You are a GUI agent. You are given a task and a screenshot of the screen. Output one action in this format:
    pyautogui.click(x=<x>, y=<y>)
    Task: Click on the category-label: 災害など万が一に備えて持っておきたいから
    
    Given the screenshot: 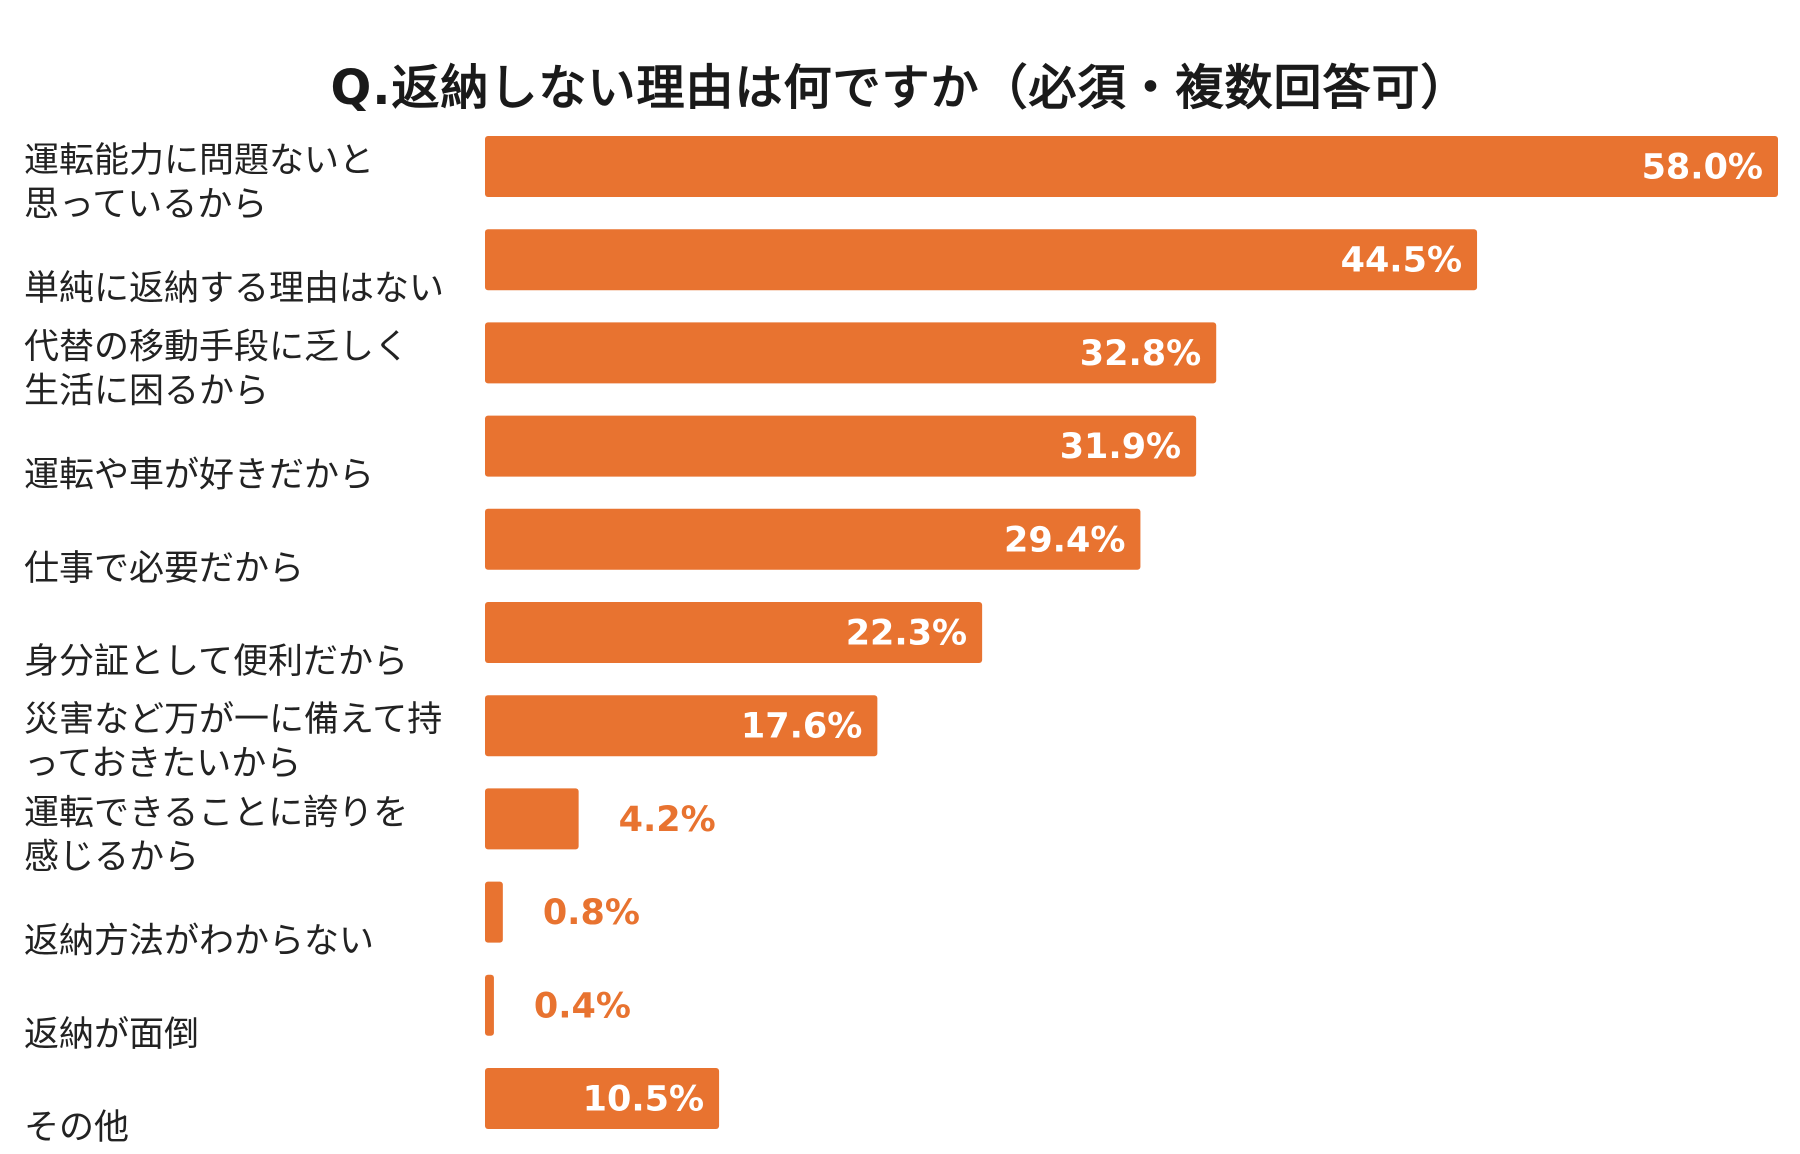 What is the action you would take?
    pyautogui.click(x=233, y=742)
    